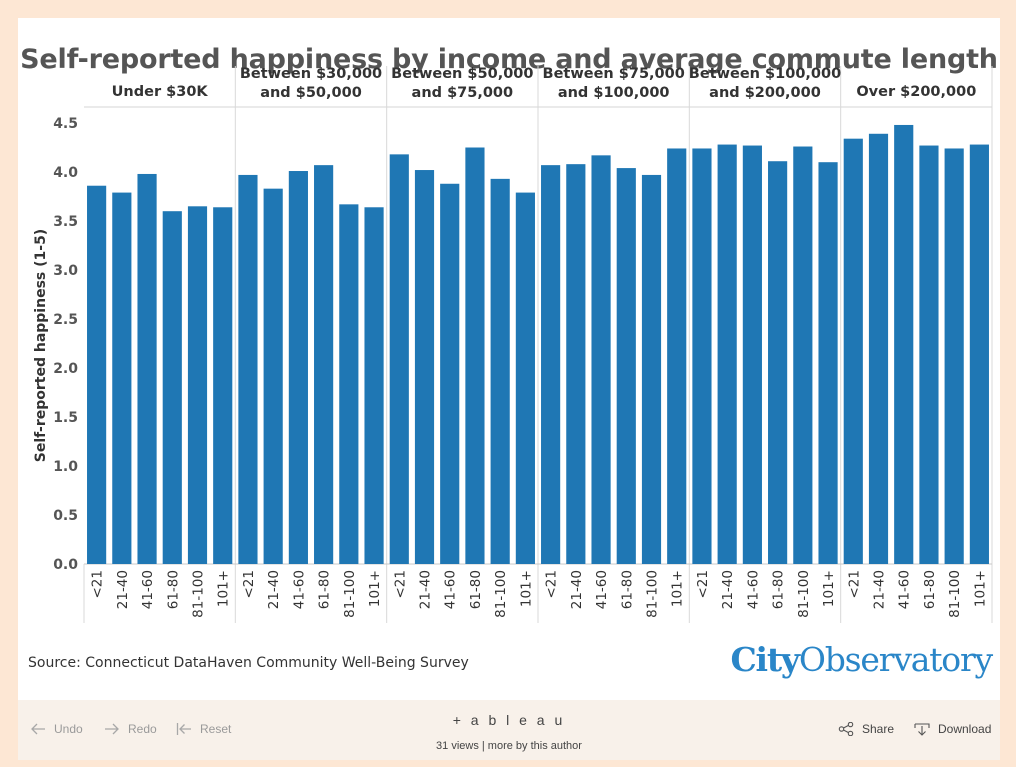 Image resolution: width=1016 pixels, height=767 pixels. Describe the element at coordinates (765, 93) in the screenshot. I see `group-header-label: and $200,000` at that location.